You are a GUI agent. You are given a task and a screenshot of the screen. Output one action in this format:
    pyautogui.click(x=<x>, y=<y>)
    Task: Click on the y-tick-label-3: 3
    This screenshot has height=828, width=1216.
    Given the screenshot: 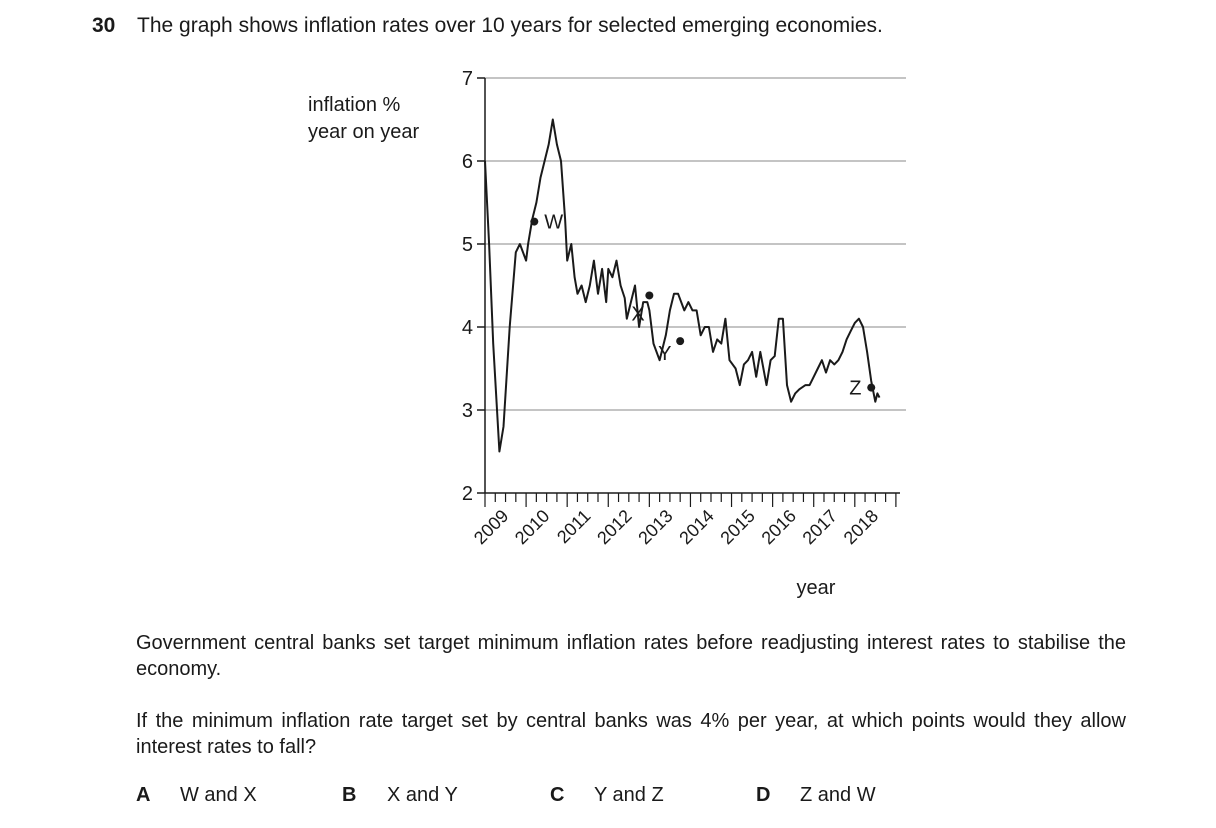 What is the action you would take?
    pyautogui.click(x=467, y=411)
    